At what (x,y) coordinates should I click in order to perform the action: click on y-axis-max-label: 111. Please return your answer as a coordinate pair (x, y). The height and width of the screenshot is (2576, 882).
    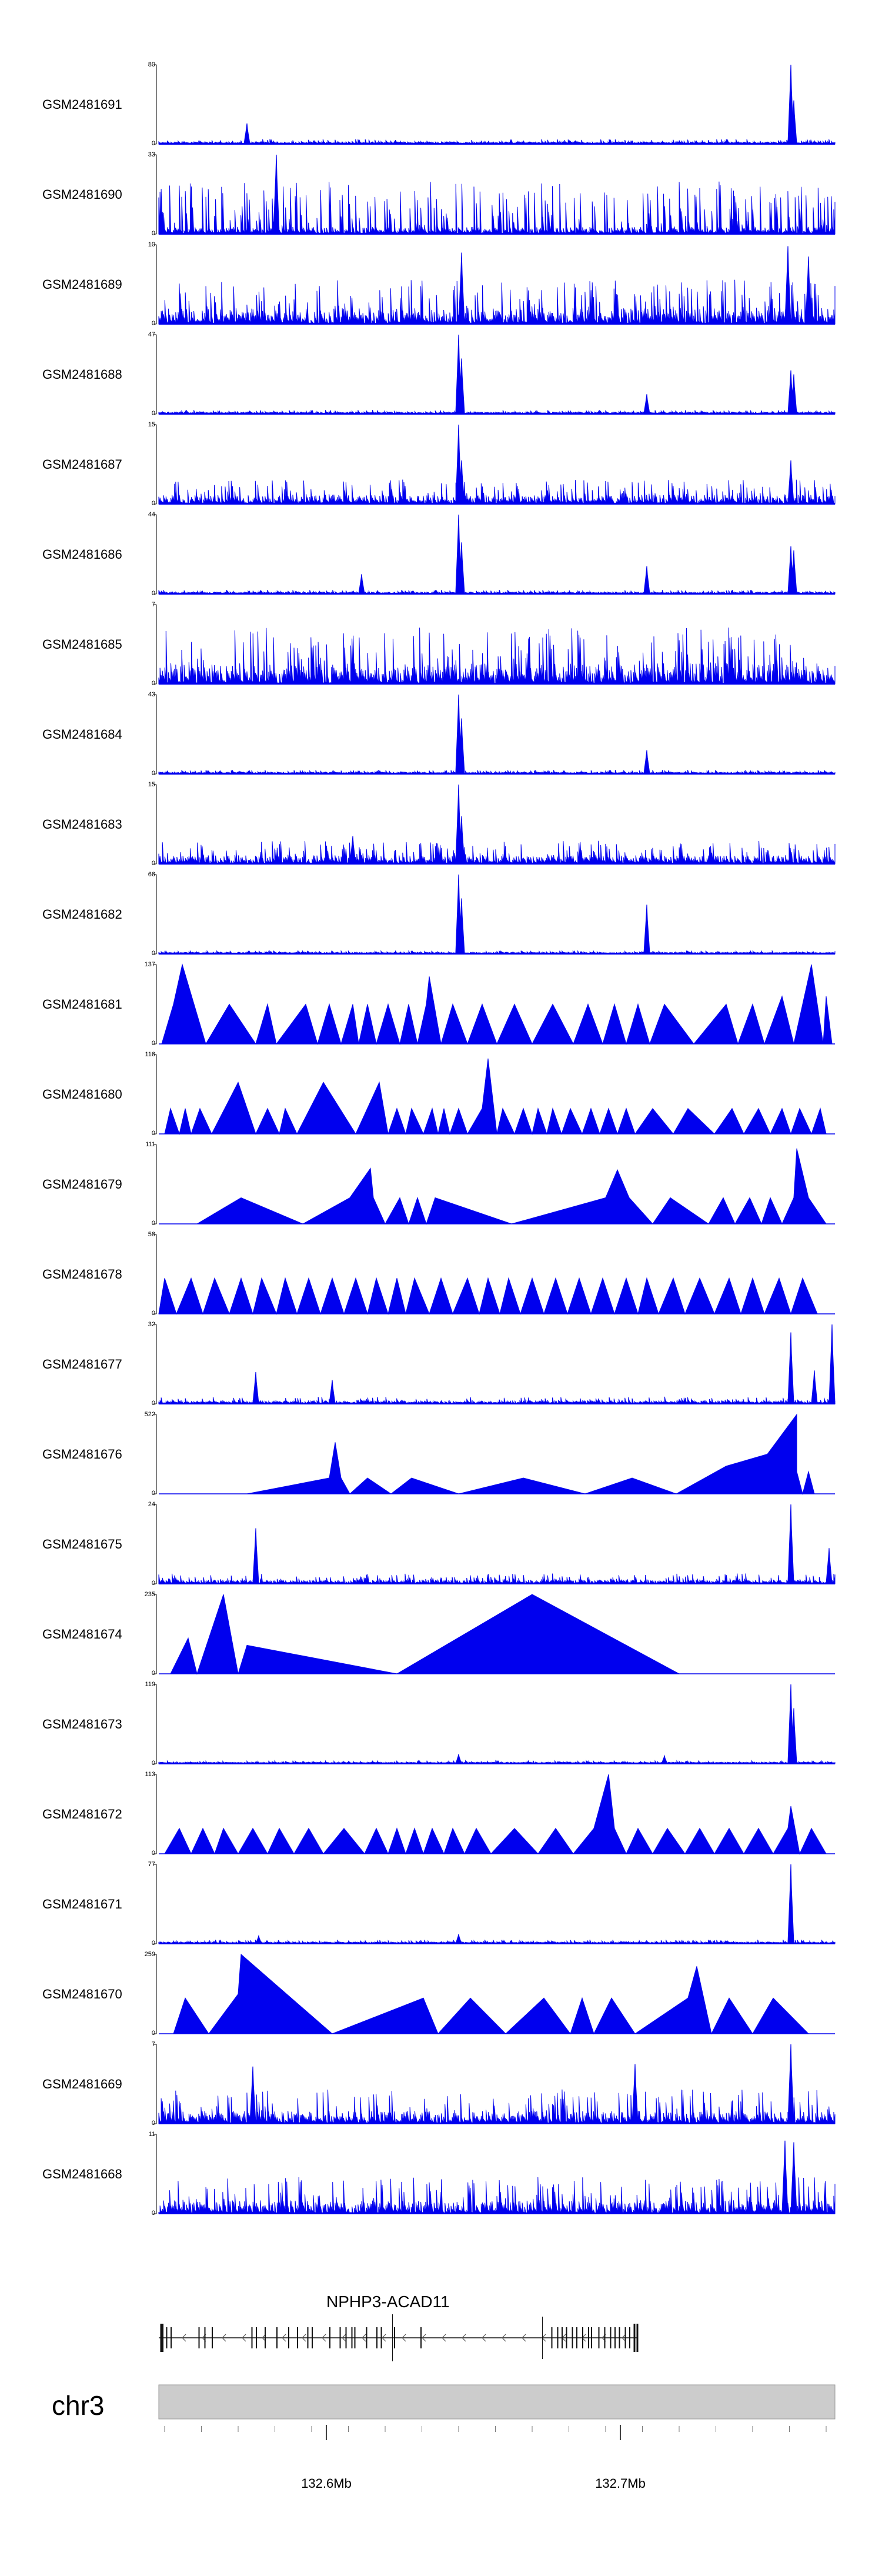
    Looking at the image, I should click on (150, 1144).